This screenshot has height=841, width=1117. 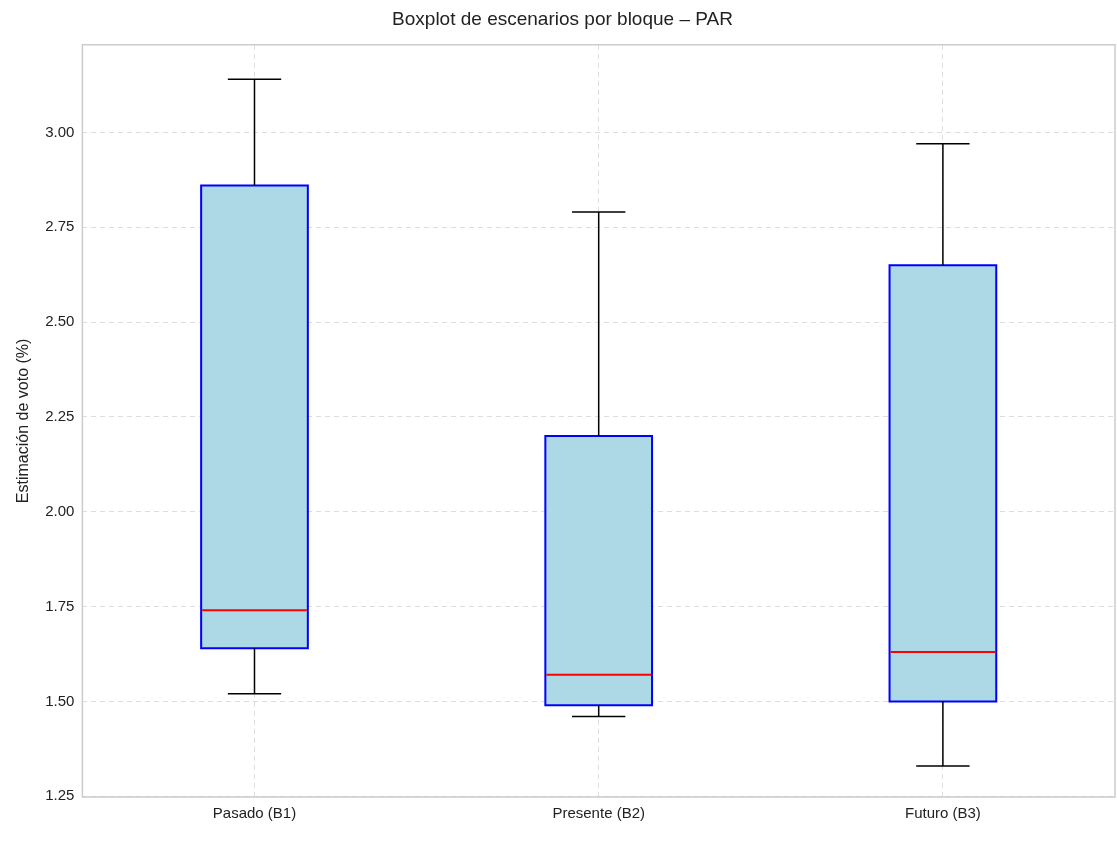 What do you see at coordinates (60, 510) in the screenshot?
I see `y-tick-label: 2.00` at bounding box center [60, 510].